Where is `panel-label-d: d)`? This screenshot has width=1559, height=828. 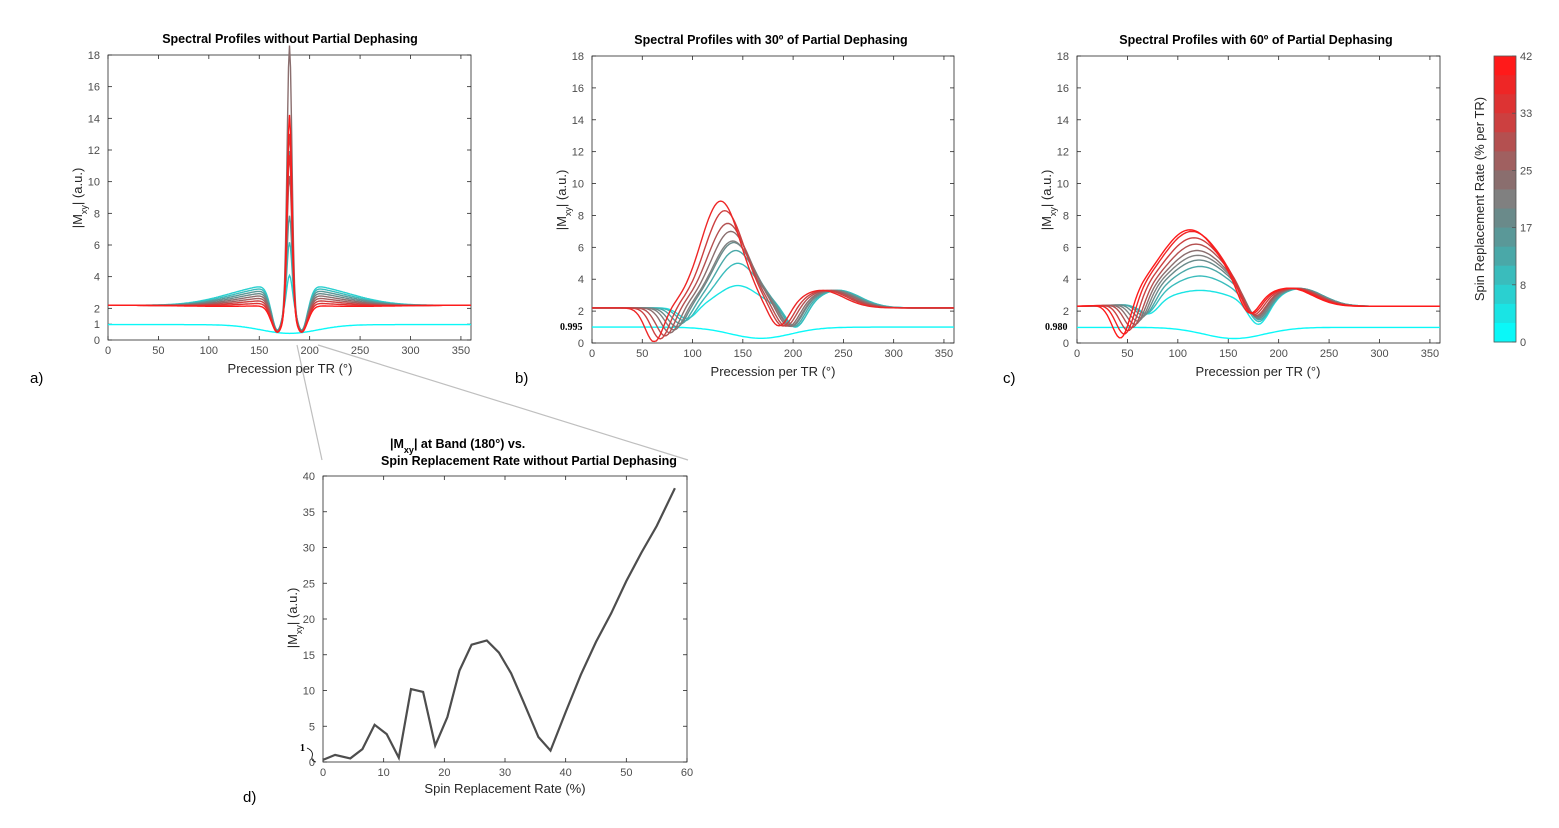
panel-label-d: d) is located at coordinates (249, 797).